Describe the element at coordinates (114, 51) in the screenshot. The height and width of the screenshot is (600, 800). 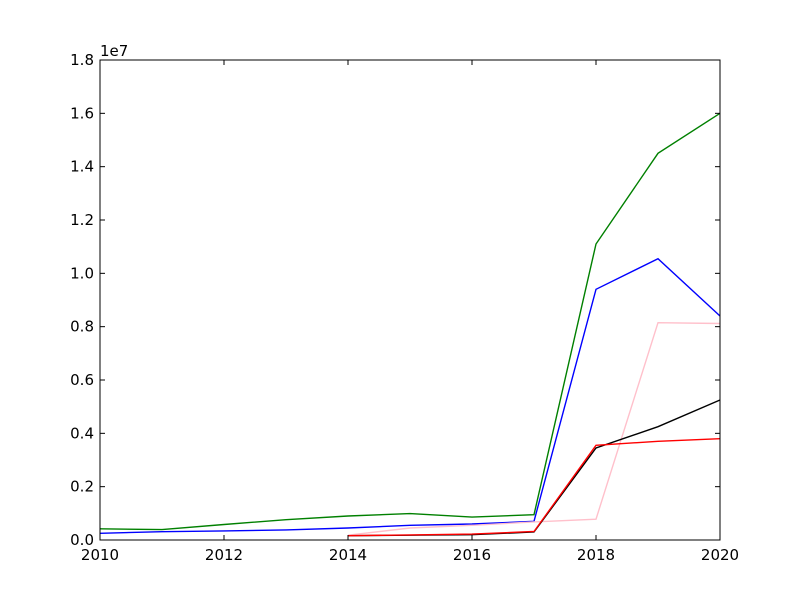
I see `y-offset-label: 1e7` at that location.